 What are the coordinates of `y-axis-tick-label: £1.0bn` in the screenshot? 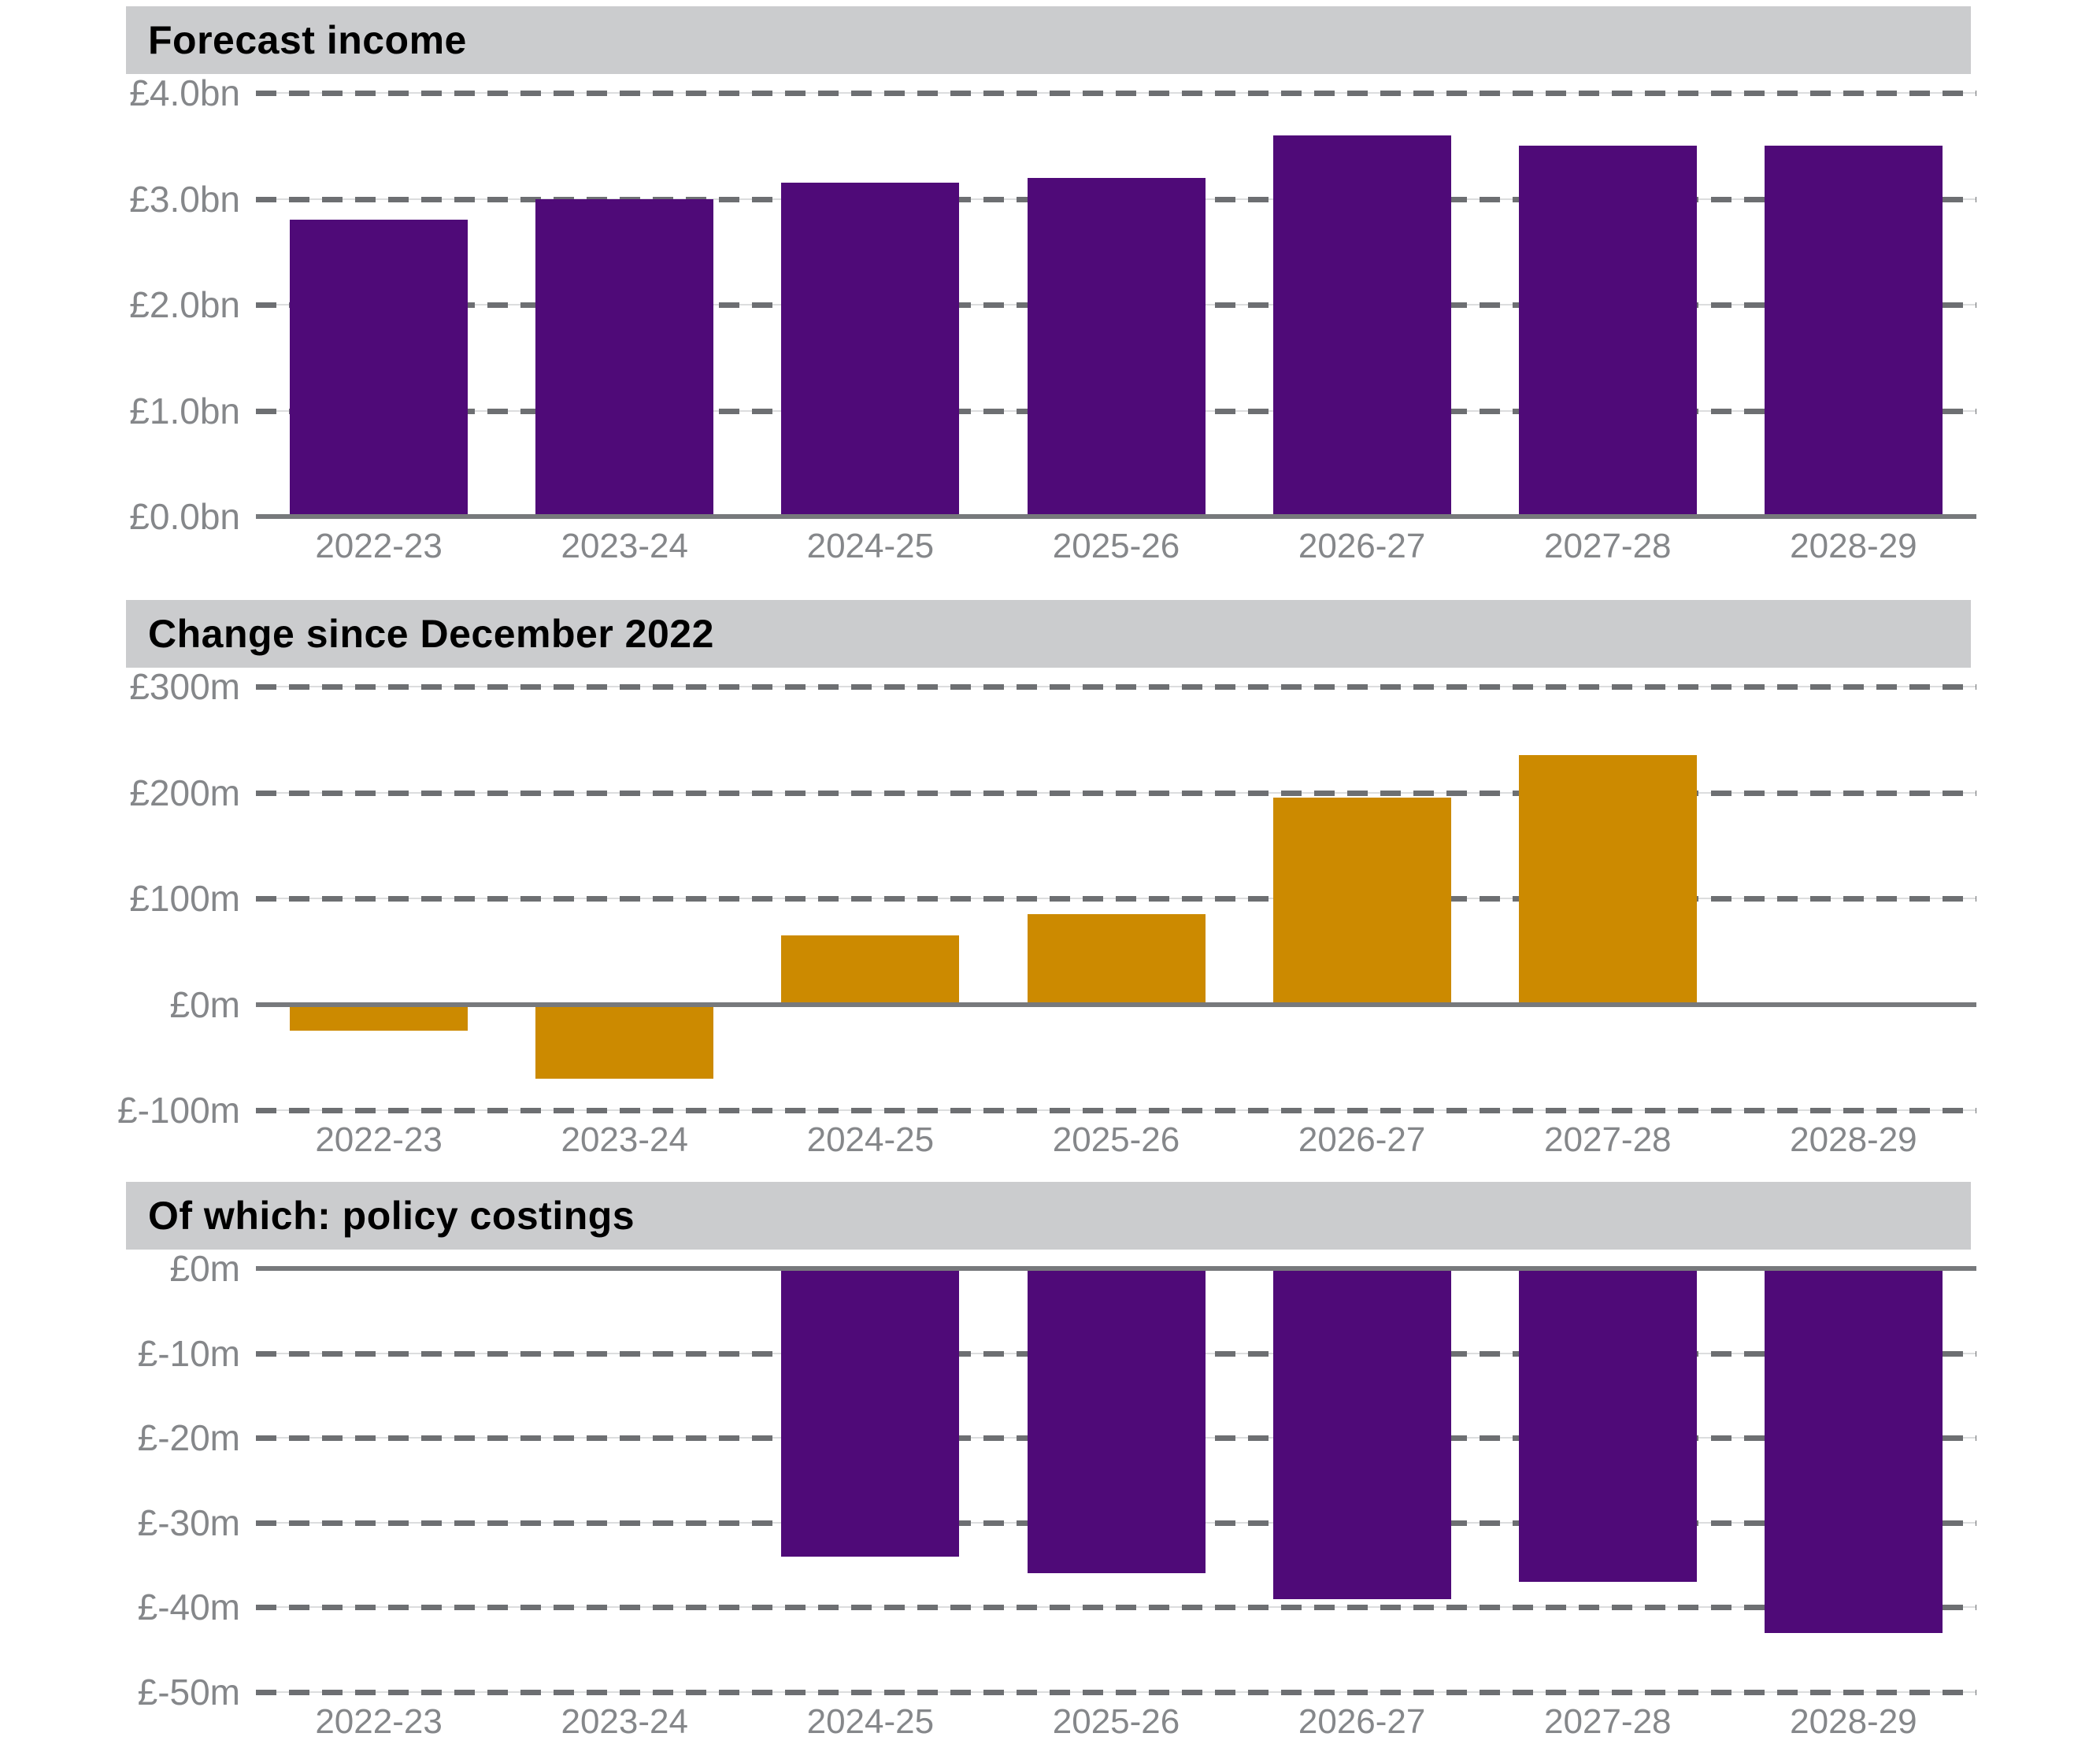 It's located at (184, 410).